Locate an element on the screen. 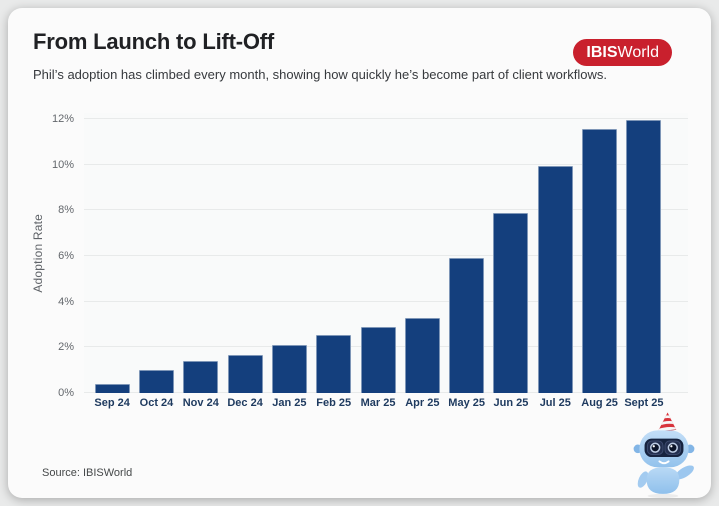 This screenshot has height=506, width=719. robot-right-arm is located at coordinates (684, 472).